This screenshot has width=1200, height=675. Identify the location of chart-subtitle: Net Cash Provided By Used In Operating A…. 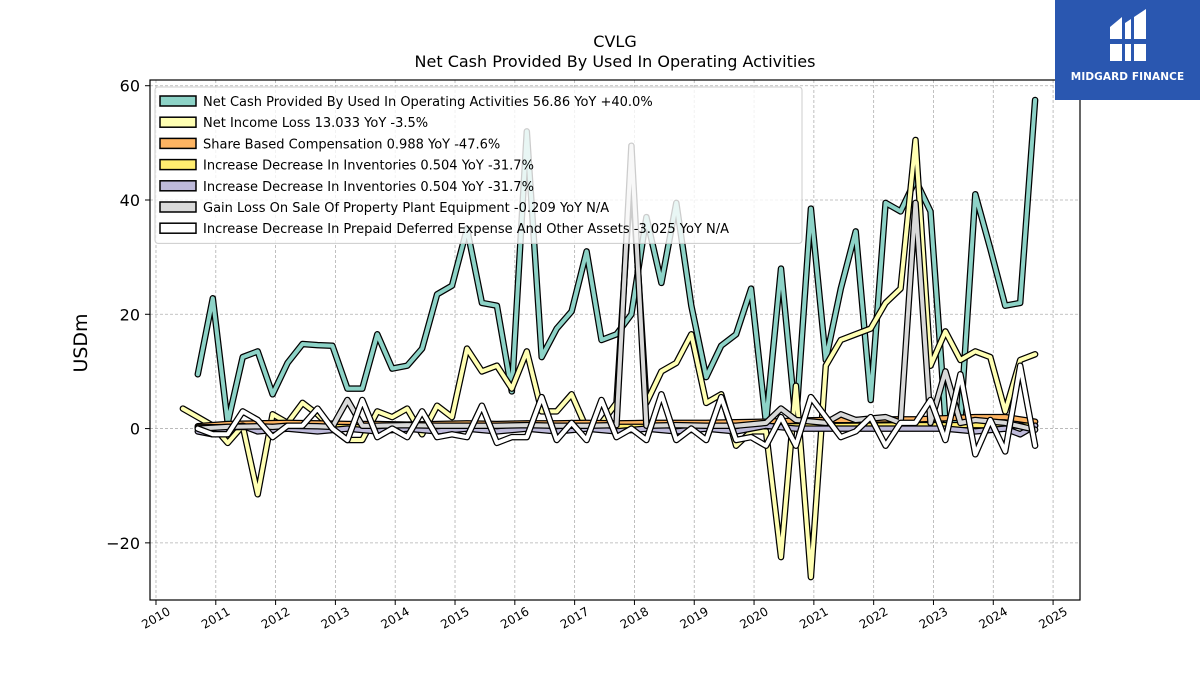
(615, 61).